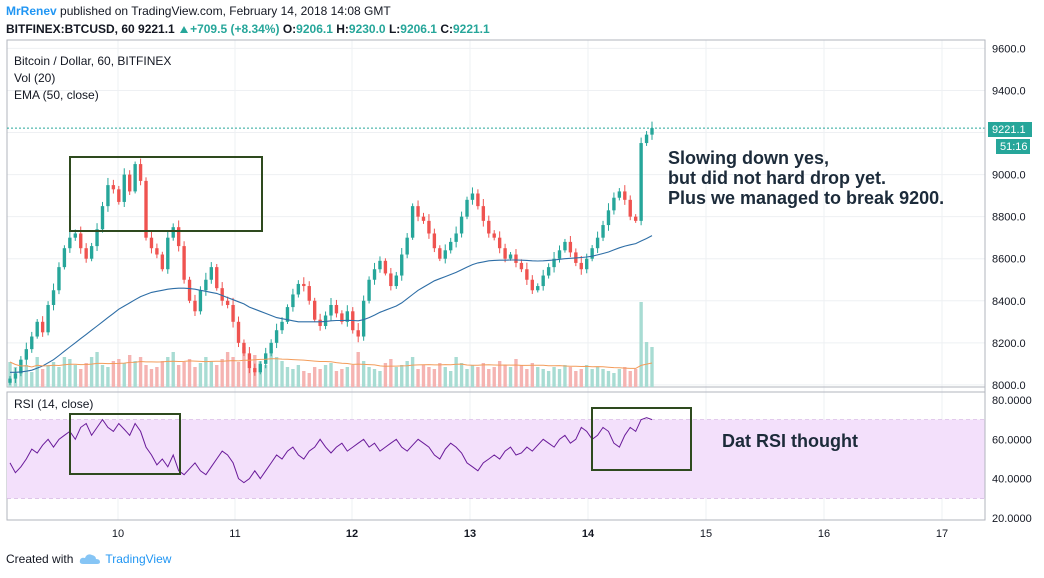 The width and height of the screenshot is (1044, 578). I want to click on time-tick-label: 14, so click(588, 534).